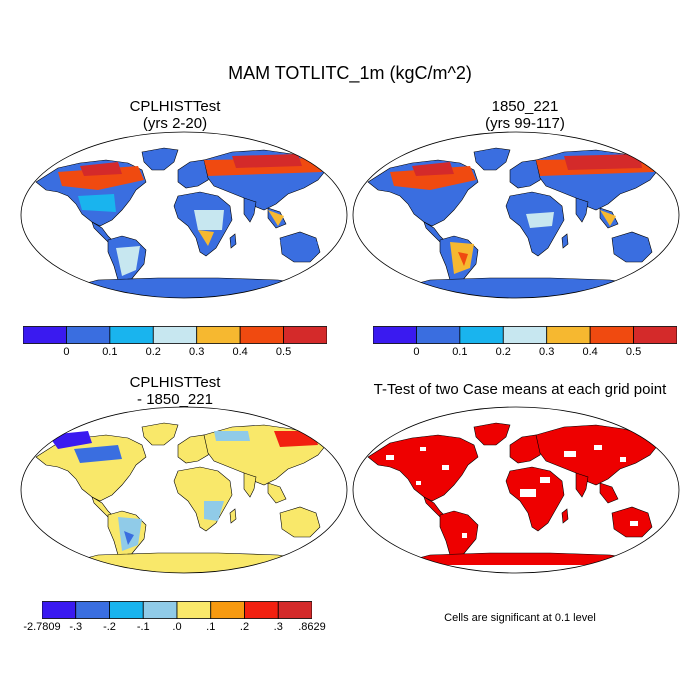 This screenshot has width=700, height=700. What do you see at coordinates (211, 627) in the screenshot?
I see `colorbar-tick-label: .1` at bounding box center [211, 627].